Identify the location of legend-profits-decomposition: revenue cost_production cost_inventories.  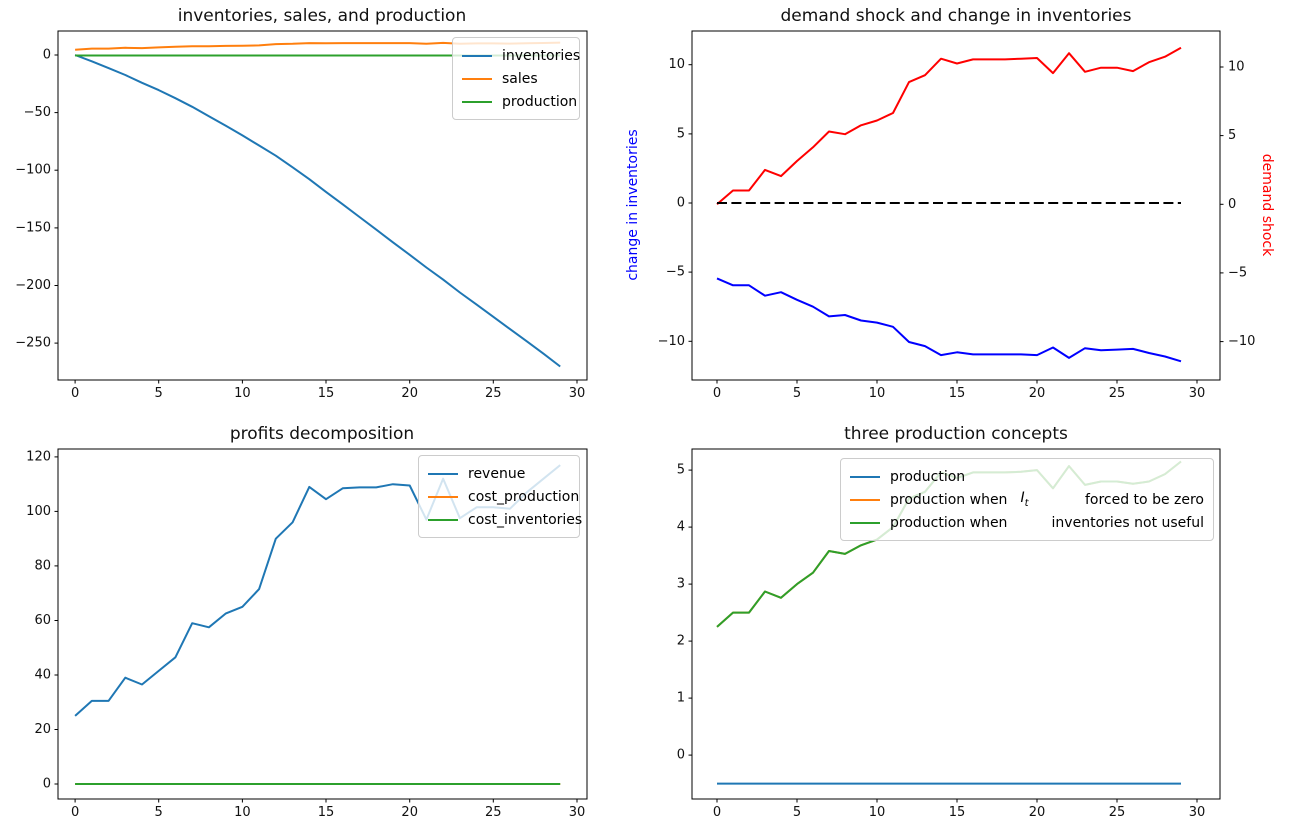
(500, 496).